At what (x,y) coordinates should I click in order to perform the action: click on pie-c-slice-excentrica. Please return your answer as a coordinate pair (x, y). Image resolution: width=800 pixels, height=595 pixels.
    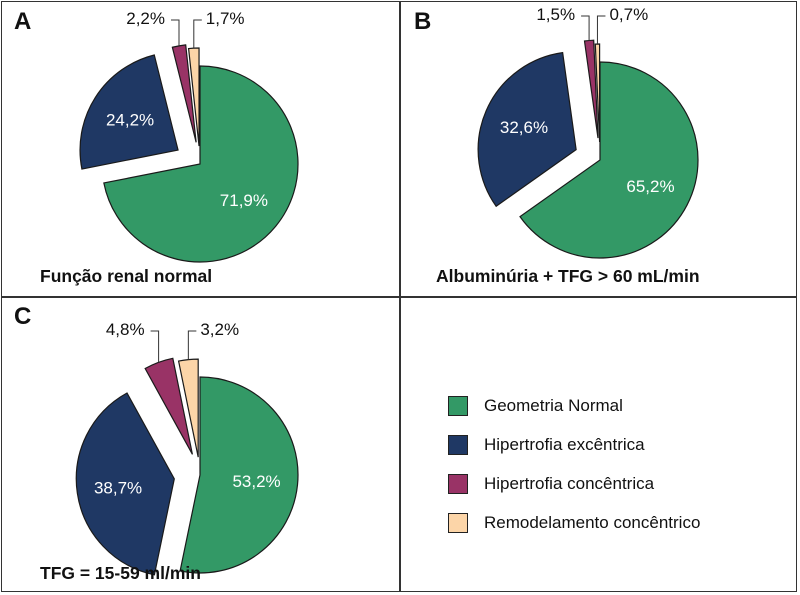
    Looking at the image, I should click on (125, 484).